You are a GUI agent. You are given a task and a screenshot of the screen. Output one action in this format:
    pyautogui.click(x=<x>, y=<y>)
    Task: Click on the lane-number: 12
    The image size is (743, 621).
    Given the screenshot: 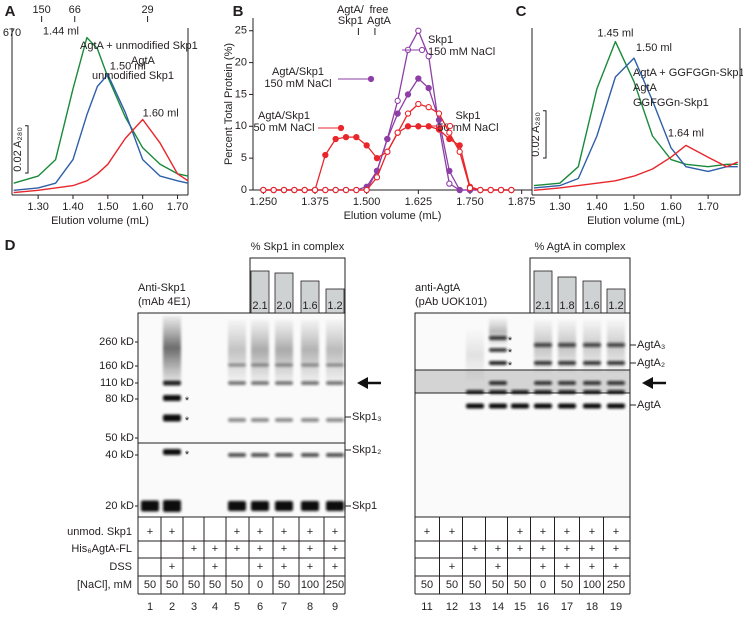 What is the action you would take?
    pyautogui.click(x=452, y=607)
    